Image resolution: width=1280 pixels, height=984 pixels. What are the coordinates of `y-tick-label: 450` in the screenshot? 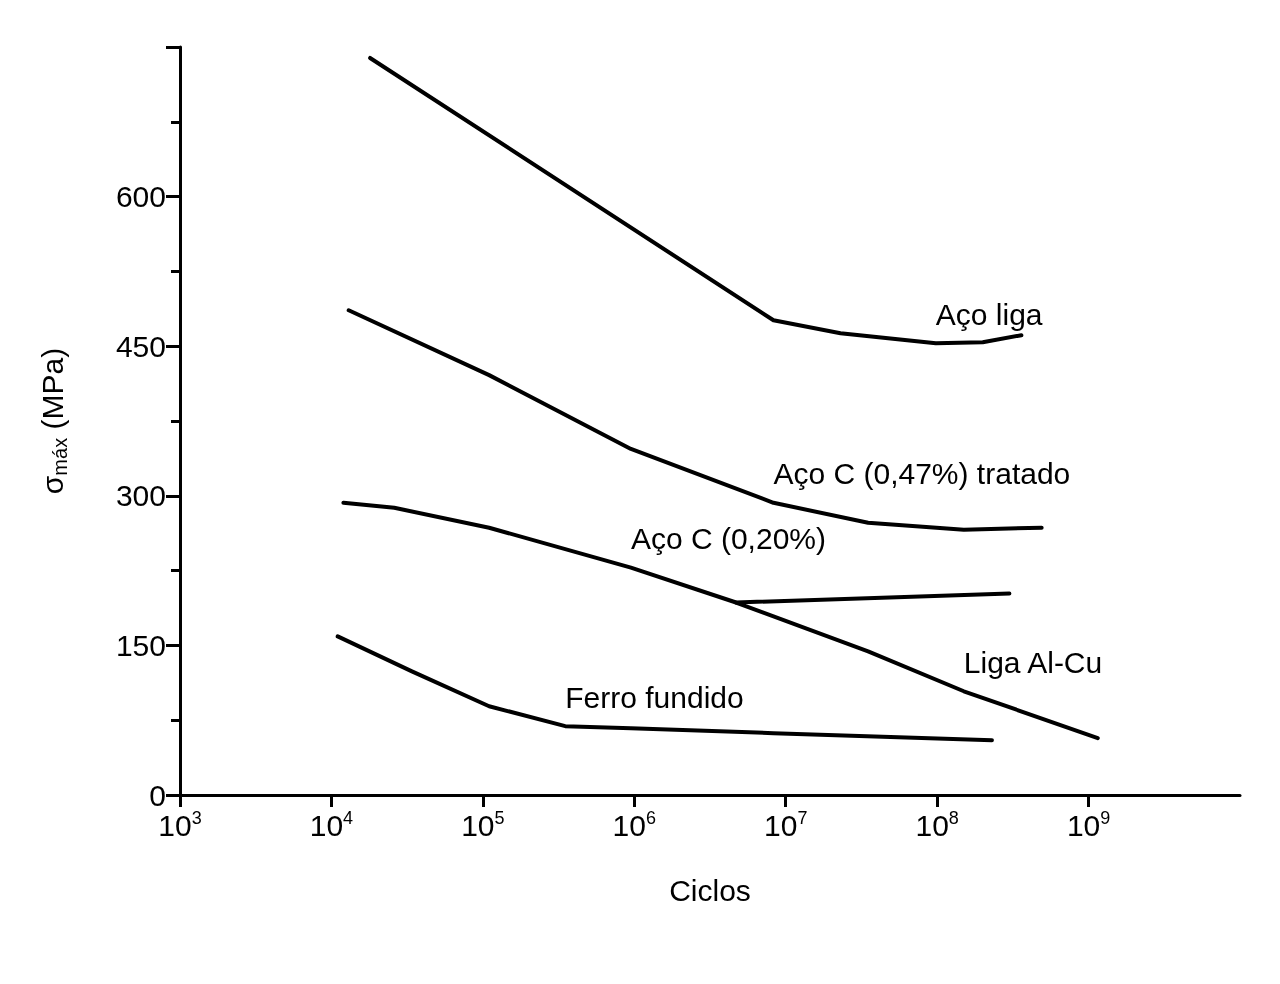 It's located at (140, 346).